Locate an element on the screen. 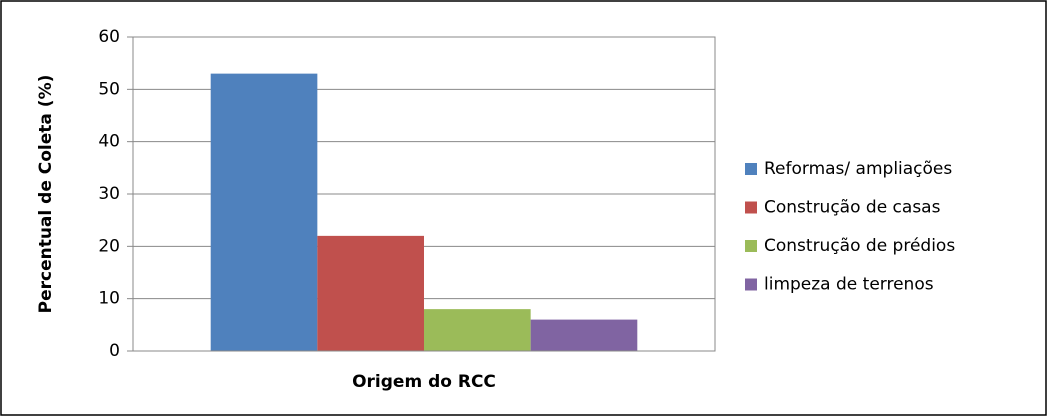 The image size is (1048, 417). legend-label: Construção de casas is located at coordinates (852, 208).